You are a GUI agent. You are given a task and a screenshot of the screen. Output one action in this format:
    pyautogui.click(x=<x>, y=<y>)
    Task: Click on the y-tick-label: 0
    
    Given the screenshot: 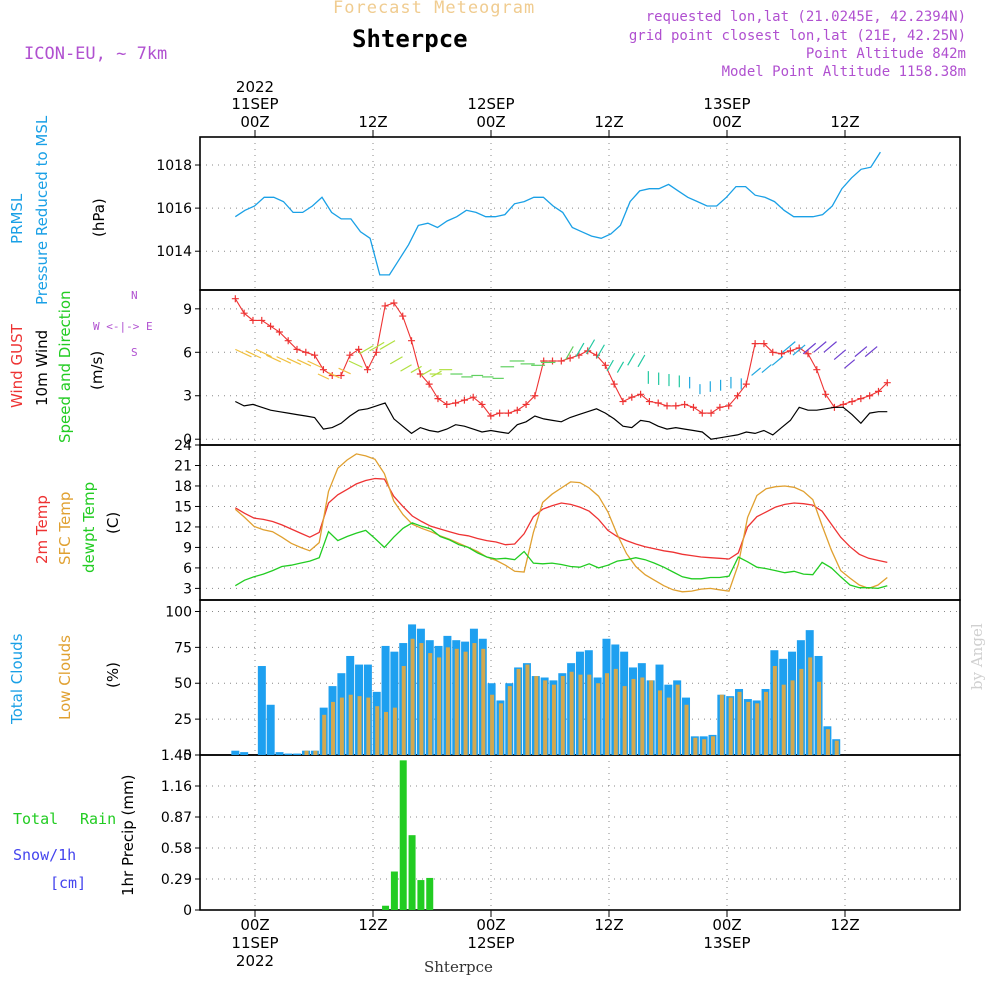 What is the action you would take?
    pyautogui.click(x=187, y=756)
    